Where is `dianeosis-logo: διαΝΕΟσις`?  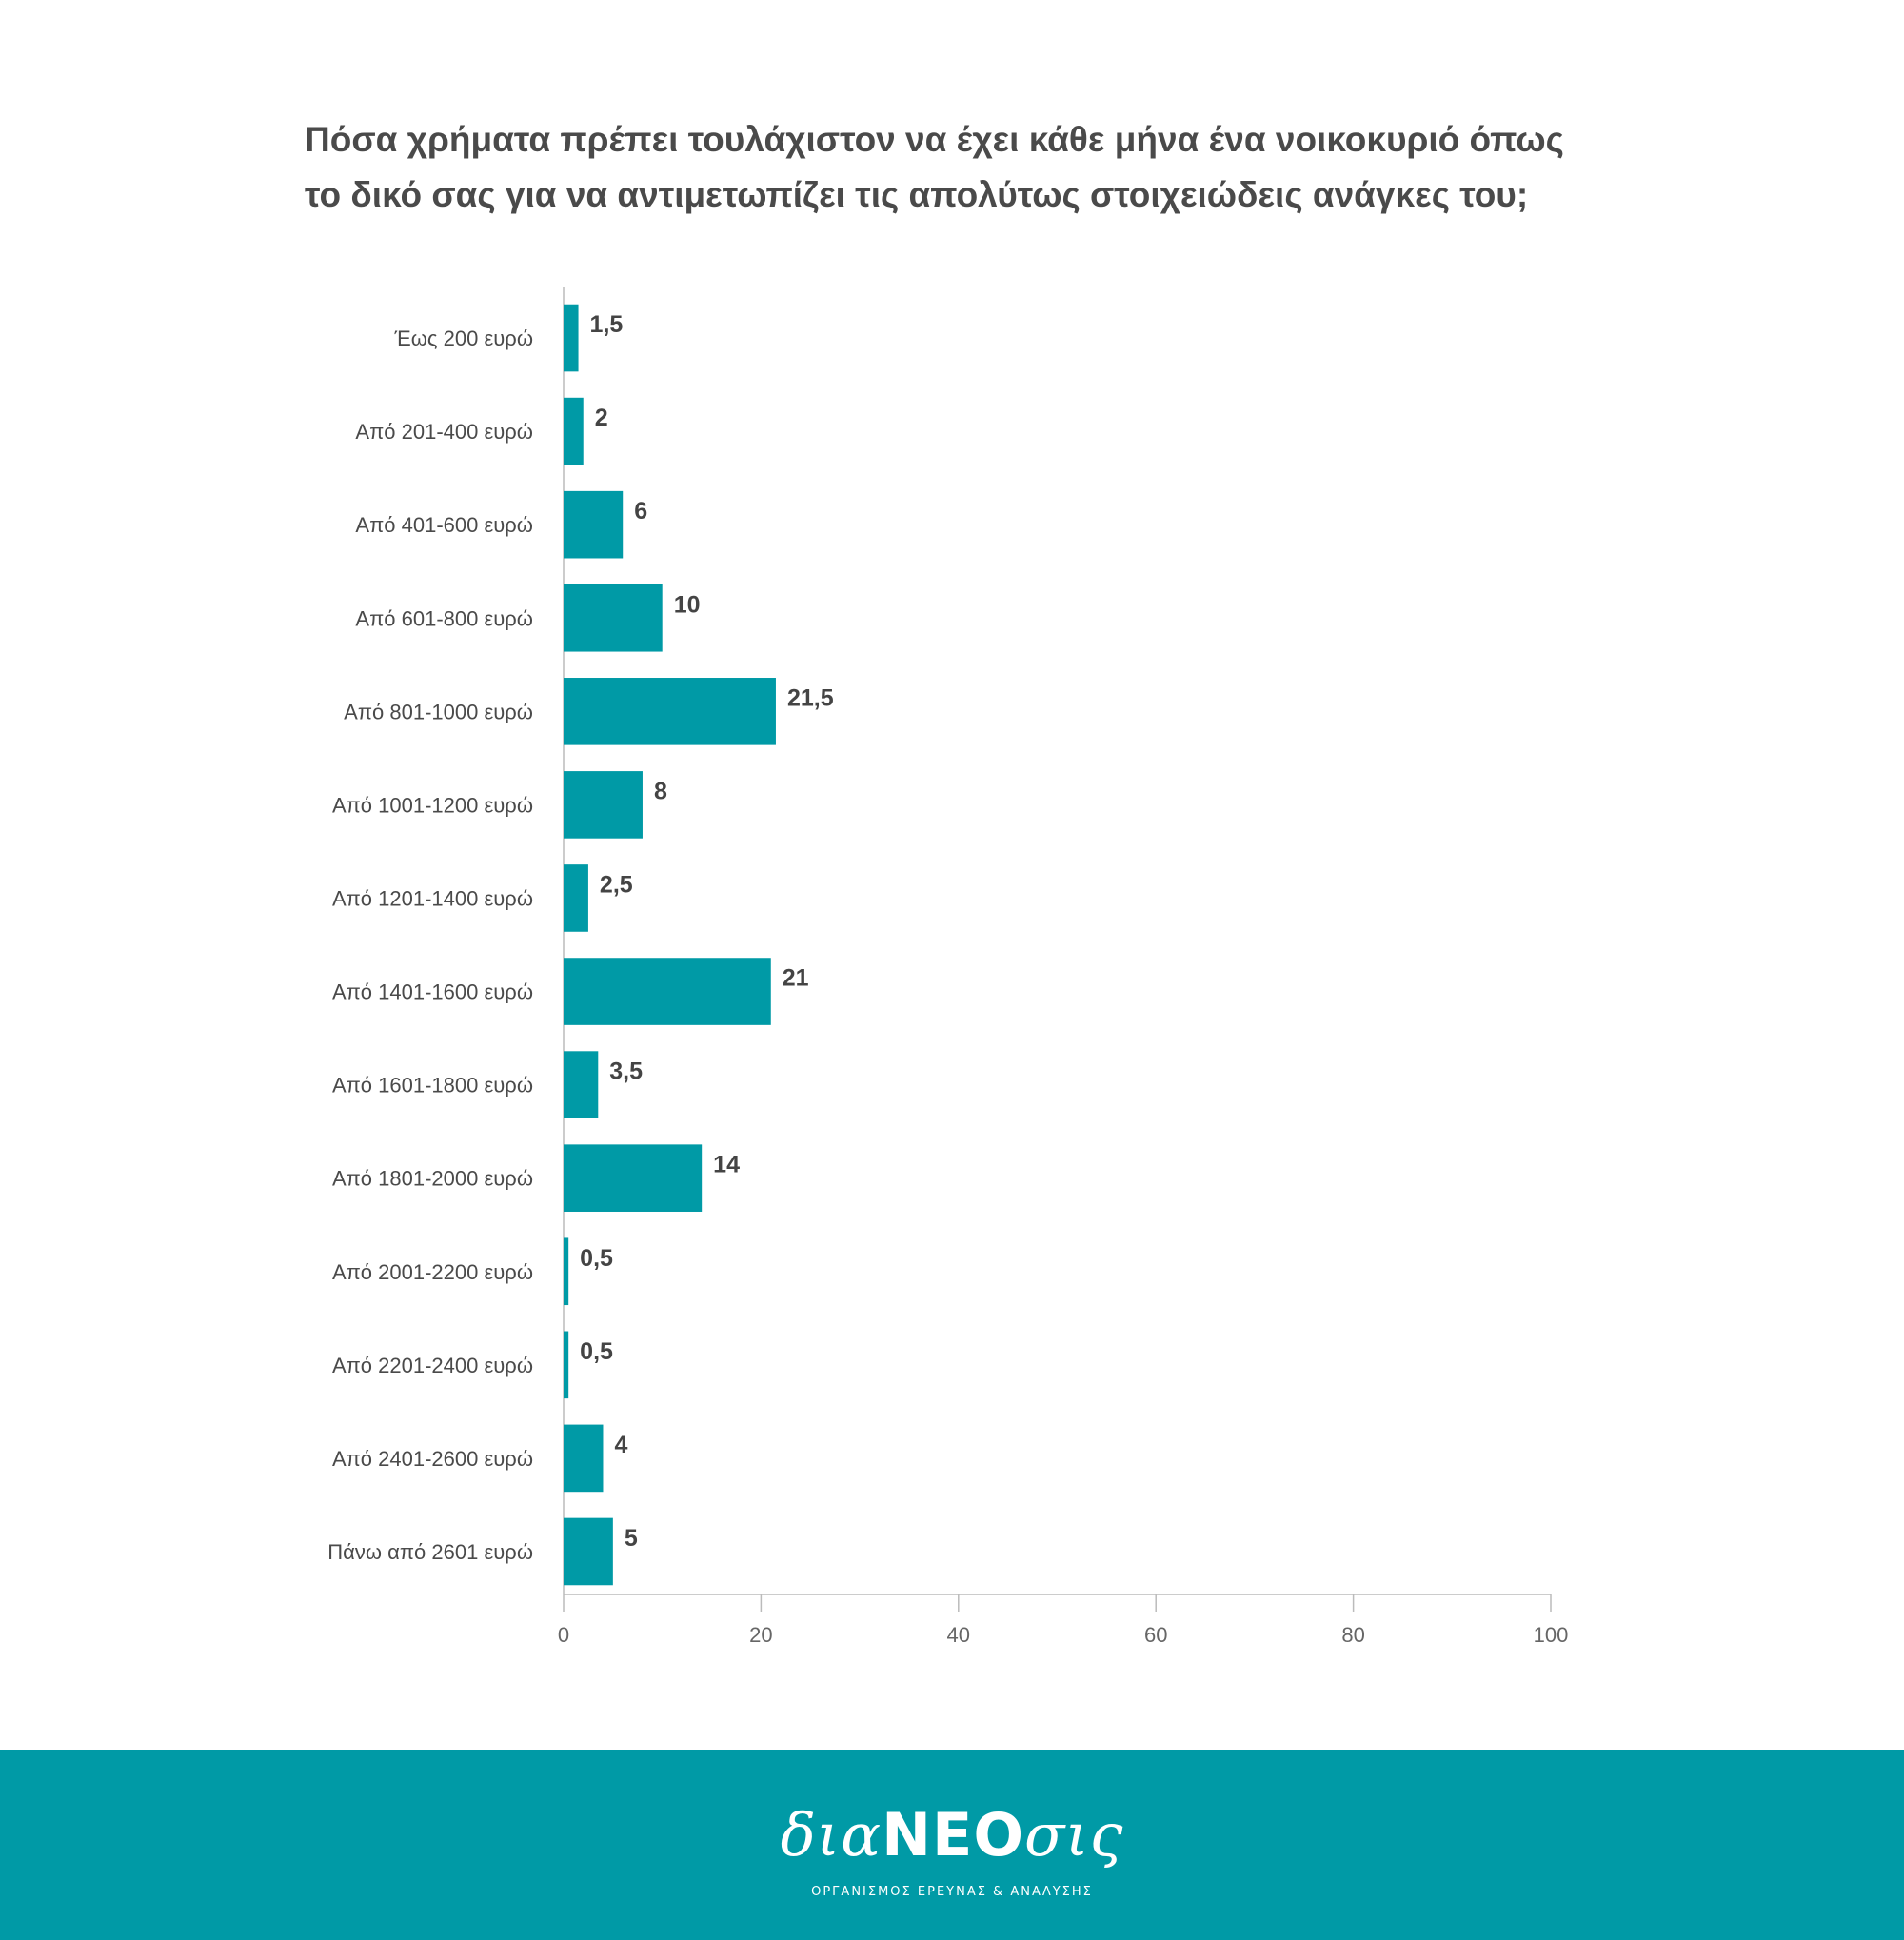
dianeosis-logo: διαΝΕΟσις is located at coordinates (952, 1835).